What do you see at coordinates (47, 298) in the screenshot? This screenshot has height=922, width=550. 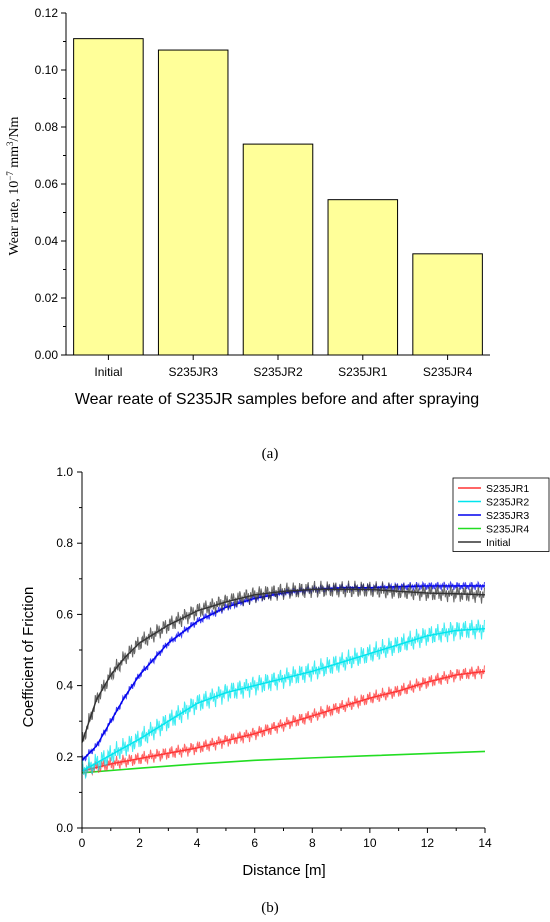 I see `y-tick-label: 0.02` at bounding box center [47, 298].